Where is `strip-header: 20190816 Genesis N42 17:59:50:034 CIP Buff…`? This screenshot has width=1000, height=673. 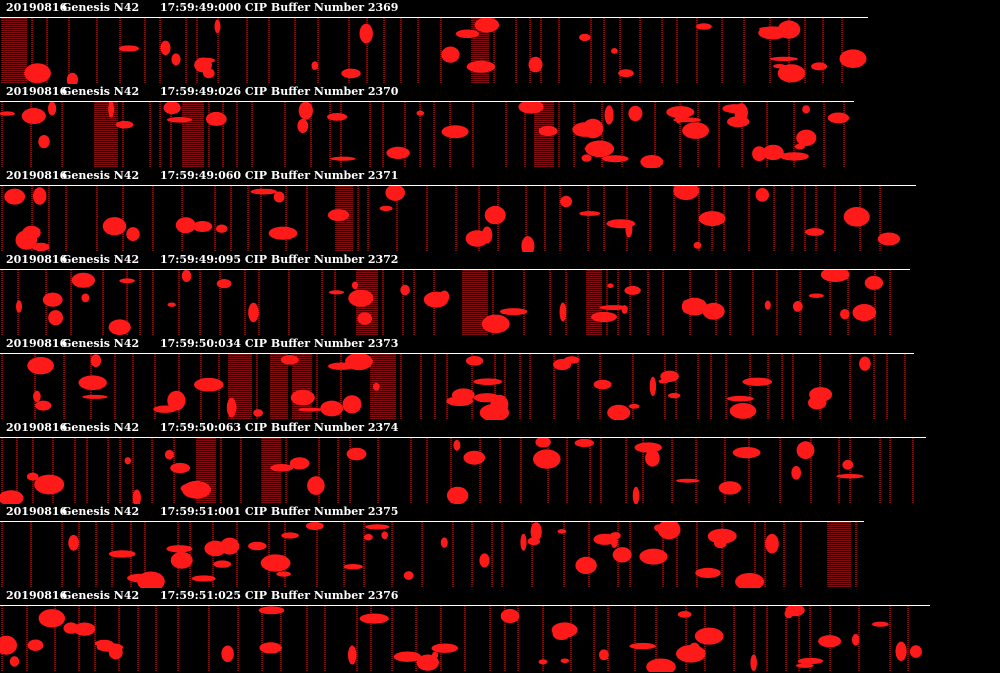
strip-header: 20190816 Genesis N42 17:59:50:034 CIP Buff… is located at coordinates (500, 344).